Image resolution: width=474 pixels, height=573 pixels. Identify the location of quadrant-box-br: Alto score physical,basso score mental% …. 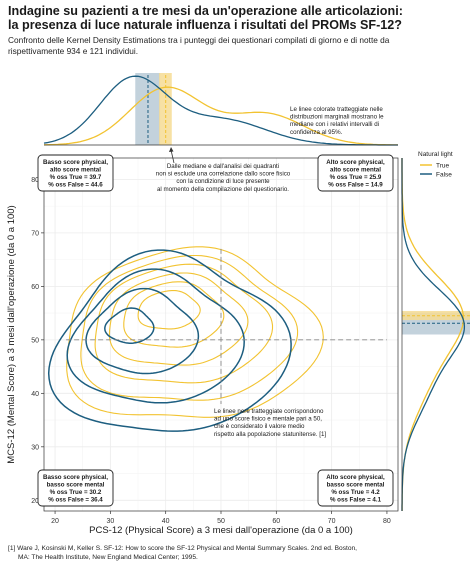
(355, 488).